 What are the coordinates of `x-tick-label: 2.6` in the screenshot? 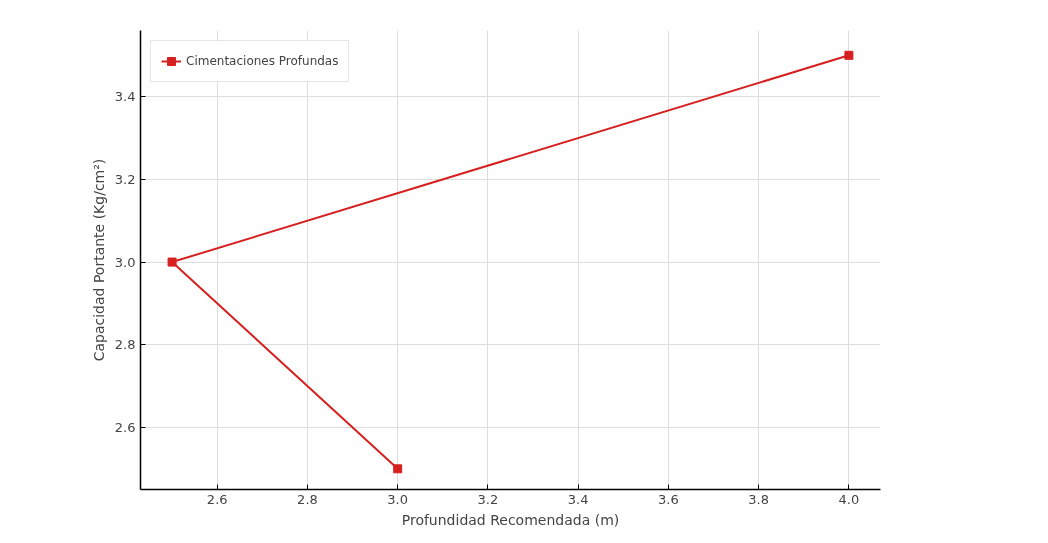 It's located at (217, 499).